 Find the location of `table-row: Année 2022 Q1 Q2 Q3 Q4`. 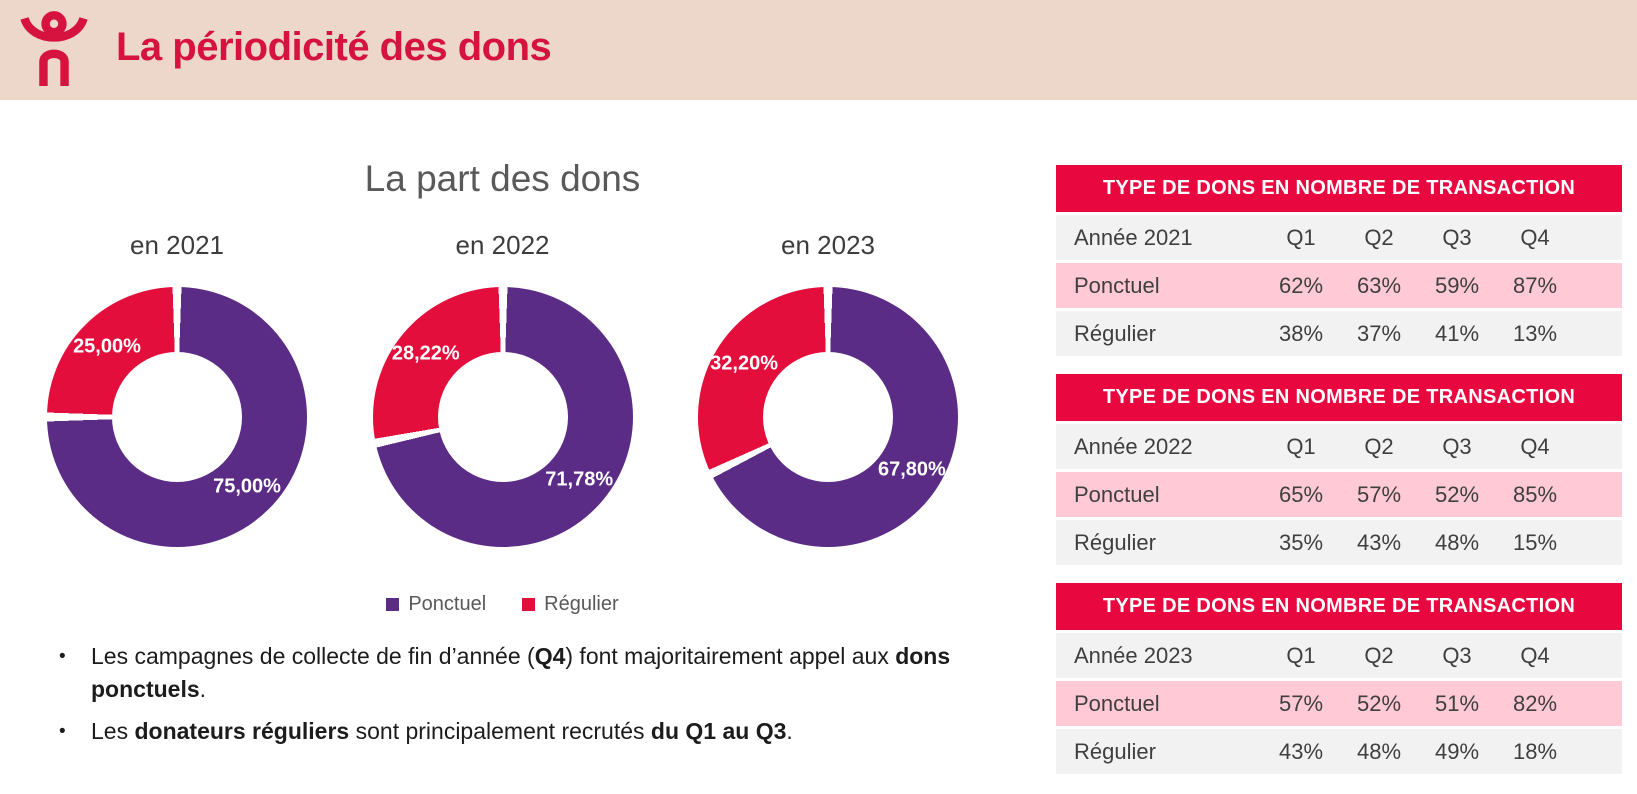

table-row: Année 2022 Q1 Q2 Q3 Q4 is located at coordinates (1339, 446).